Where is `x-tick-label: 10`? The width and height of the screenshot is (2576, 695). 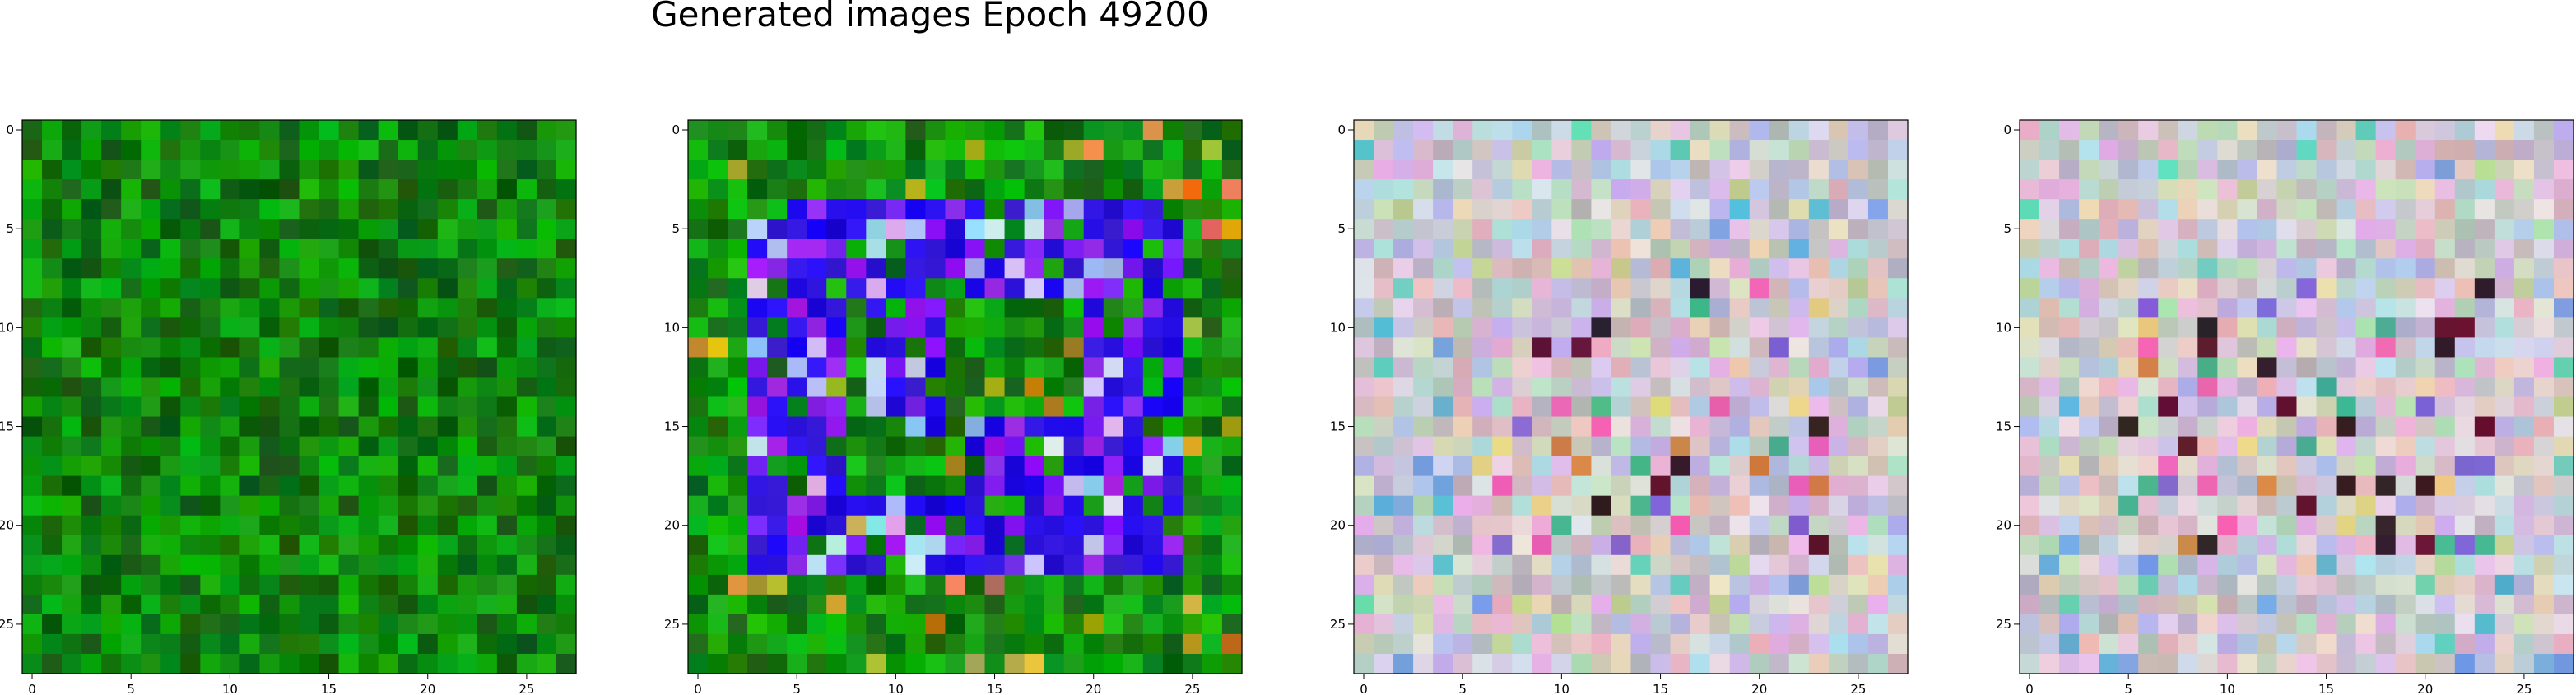
x-tick-label: 10 is located at coordinates (230, 688).